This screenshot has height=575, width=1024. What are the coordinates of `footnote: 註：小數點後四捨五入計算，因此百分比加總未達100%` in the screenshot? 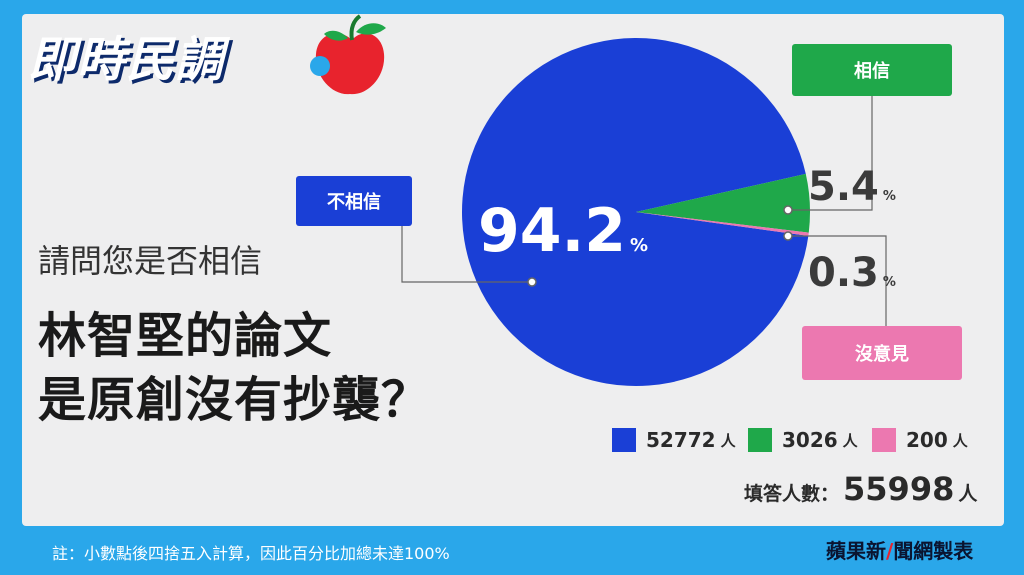 It's located at (251, 553).